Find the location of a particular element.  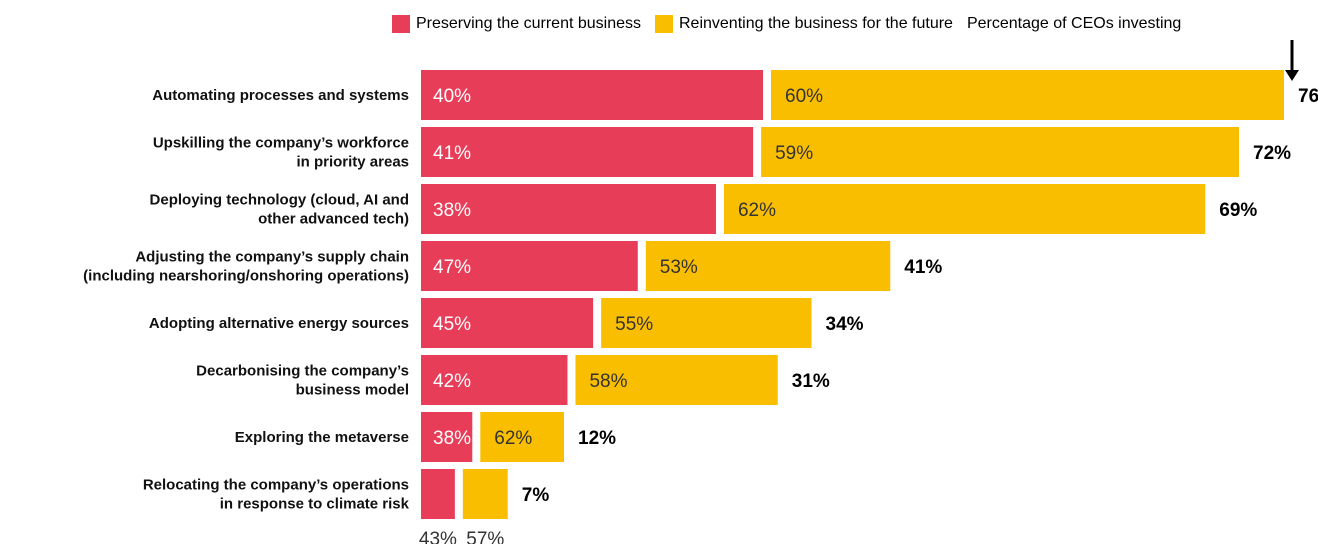

category-label: Automating processes and systems is located at coordinates (280, 95).